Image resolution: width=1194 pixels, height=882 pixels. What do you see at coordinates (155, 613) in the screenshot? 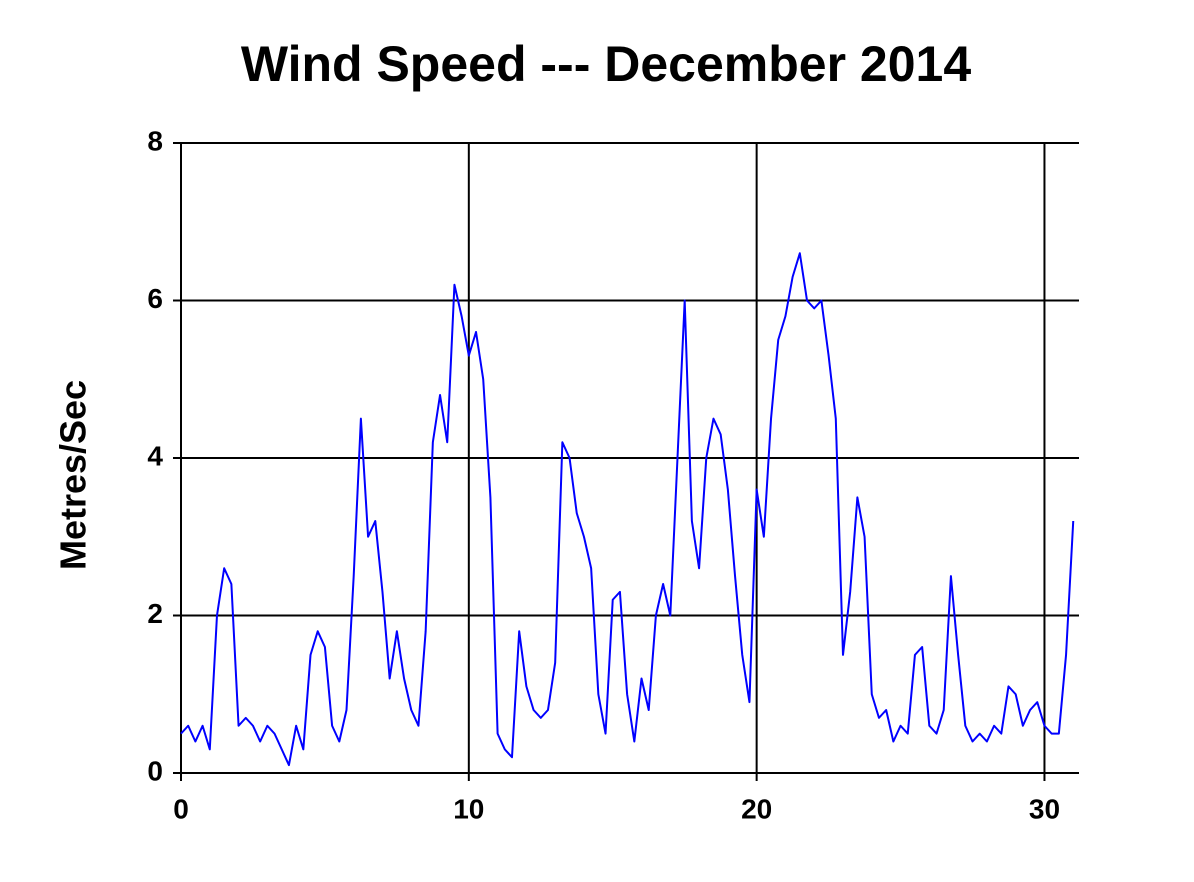
I see `y-tick-label: 2` at bounding box center [155, 613].